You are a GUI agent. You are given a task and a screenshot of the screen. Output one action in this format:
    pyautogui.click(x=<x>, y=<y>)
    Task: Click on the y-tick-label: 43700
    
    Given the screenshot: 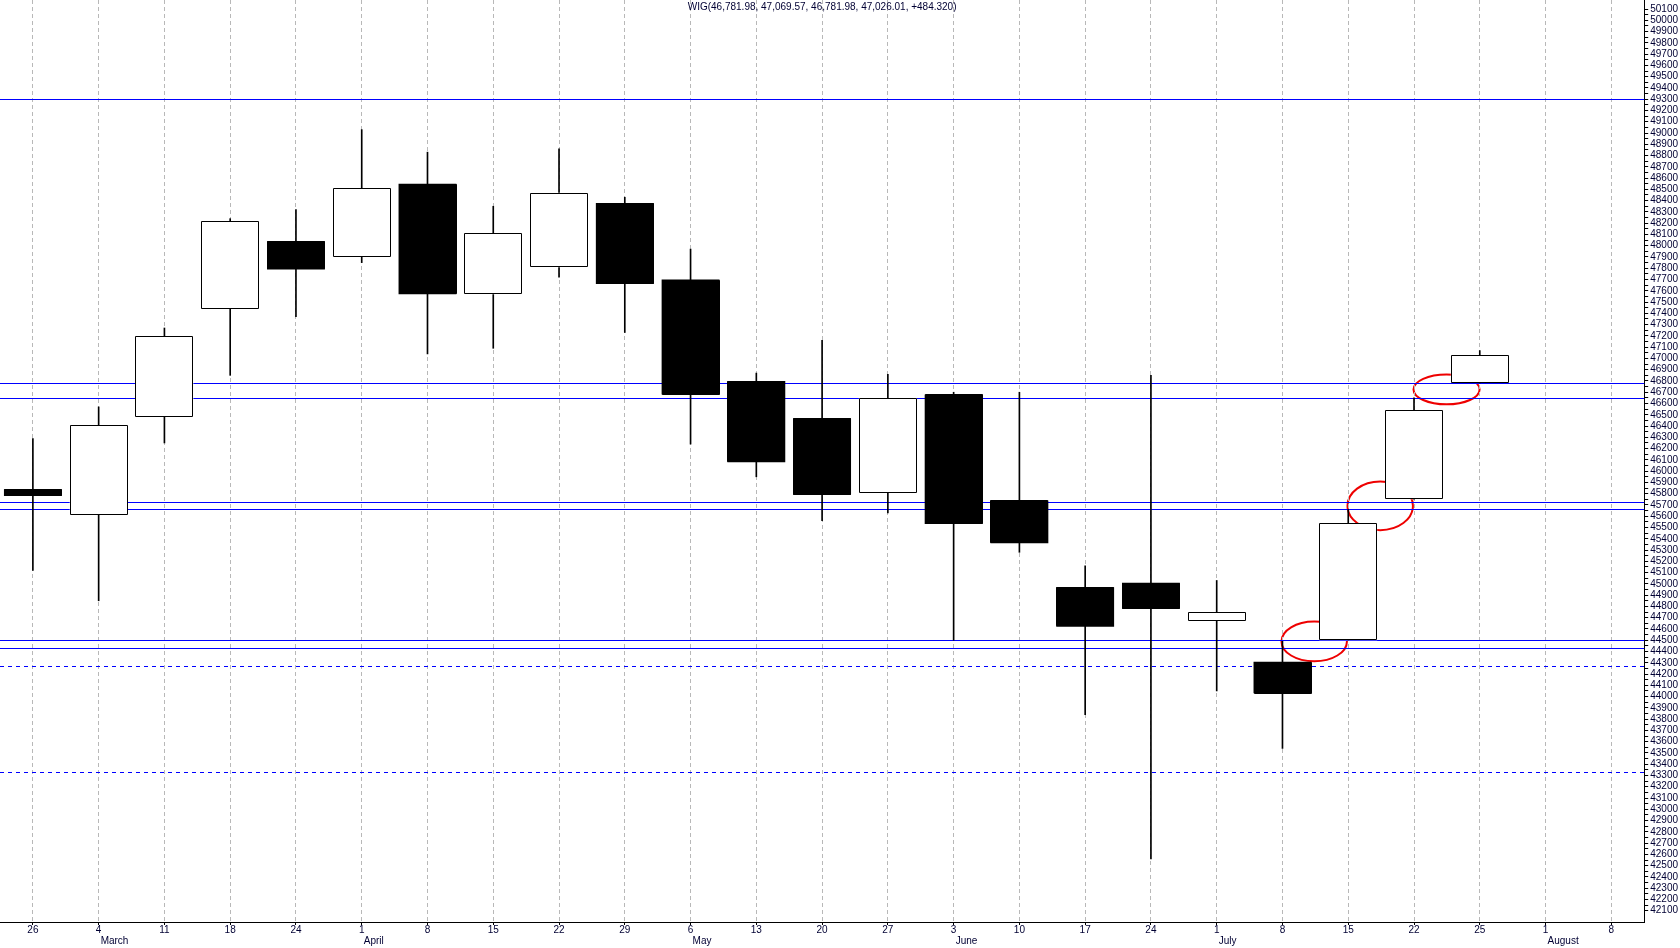 What is the action you would take?
    pyautogui.click(x=1664, y=730)
    